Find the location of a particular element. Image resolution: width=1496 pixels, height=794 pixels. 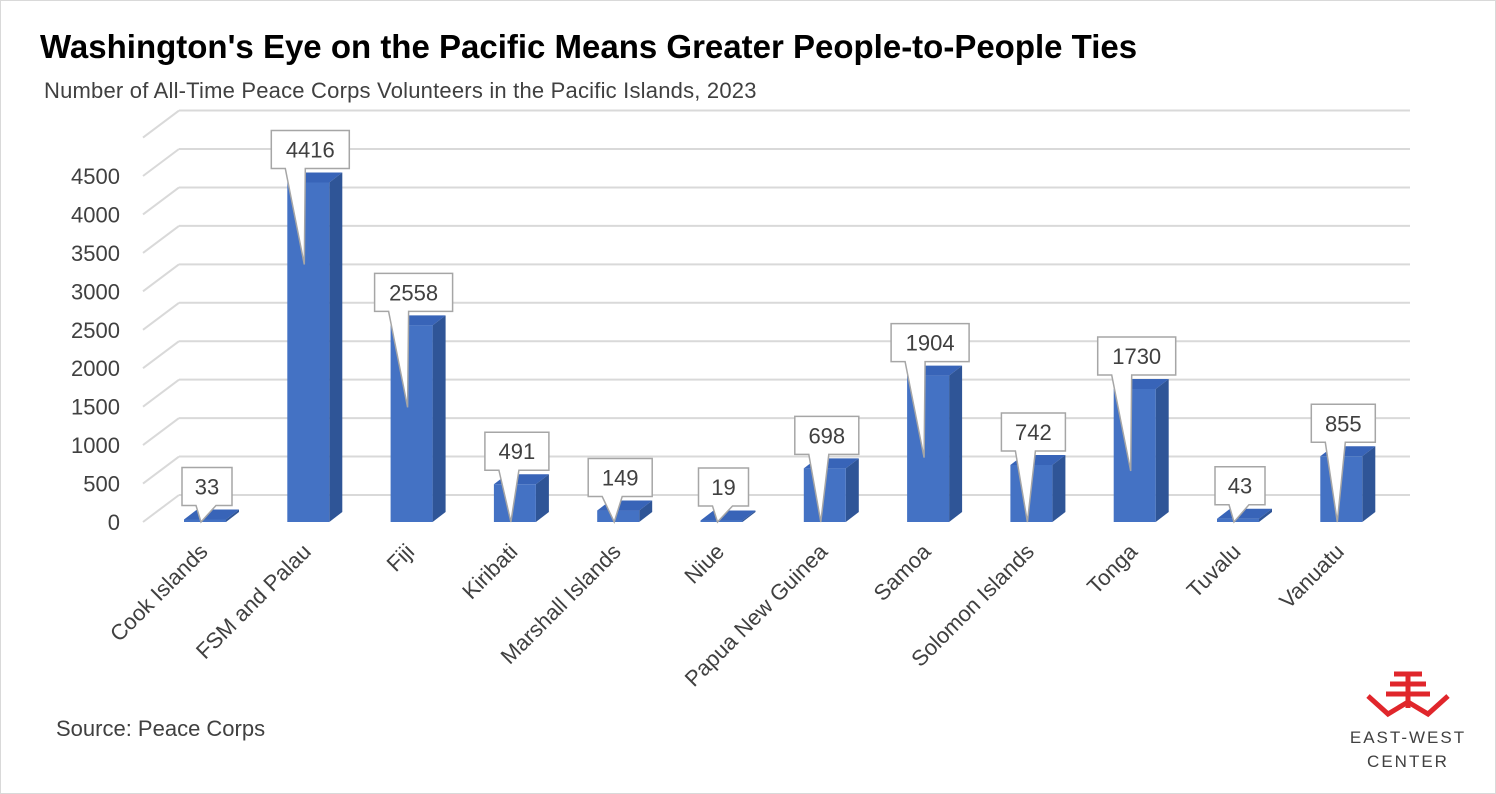

x-category-label: Cook Islands is located at coordinates (159, 593).